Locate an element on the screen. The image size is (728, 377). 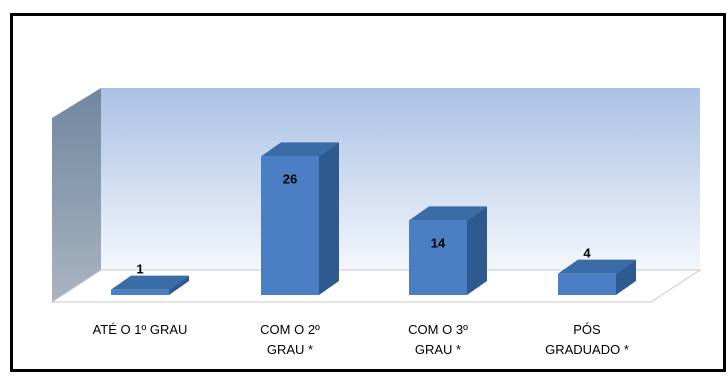
category-label: PÓS is located at coordinates (587, 329).